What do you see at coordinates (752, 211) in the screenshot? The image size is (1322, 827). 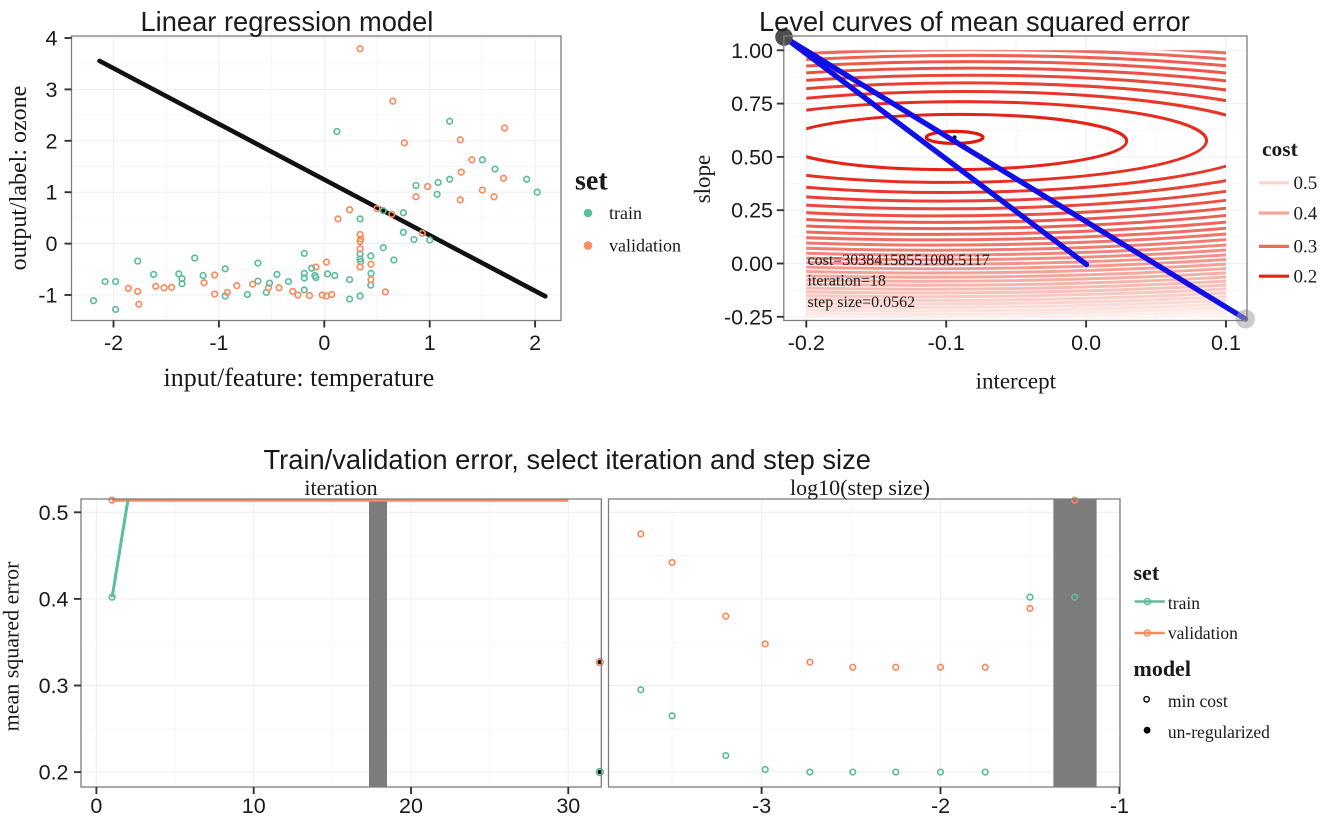 I see `svg-text: 0.25` at bounding box center [752, 211].